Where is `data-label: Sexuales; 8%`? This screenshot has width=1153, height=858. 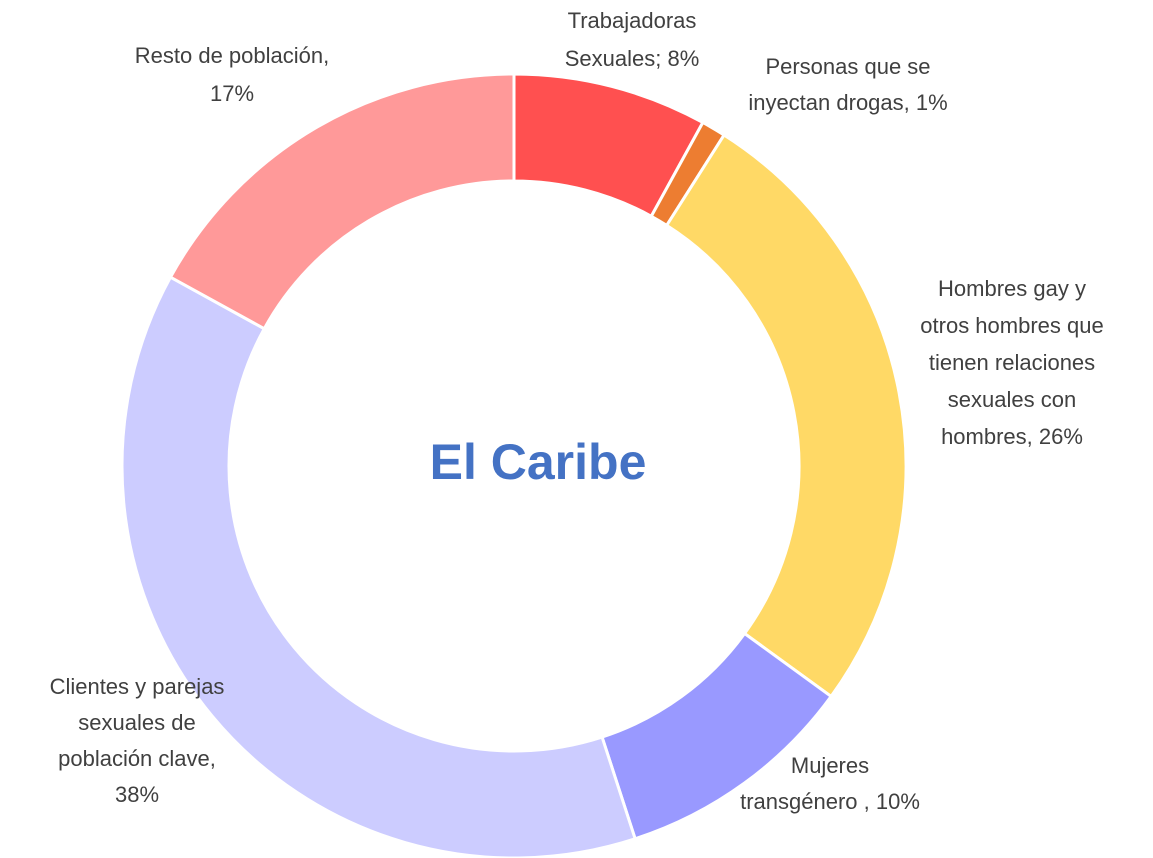
data-label: Sexuales; 8% is located at coordinates (632, 58).